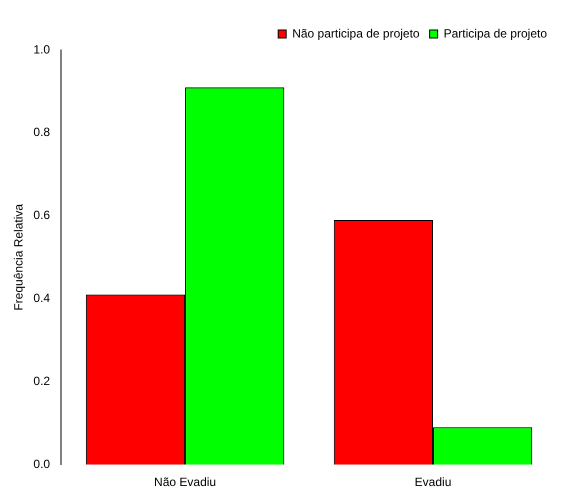 This screenshot has width=575, height=501. What do you see at coordinates (41, 132) in the screenshot?
I see `y-tick-label: 0.8` at bounding box center [41, 132].